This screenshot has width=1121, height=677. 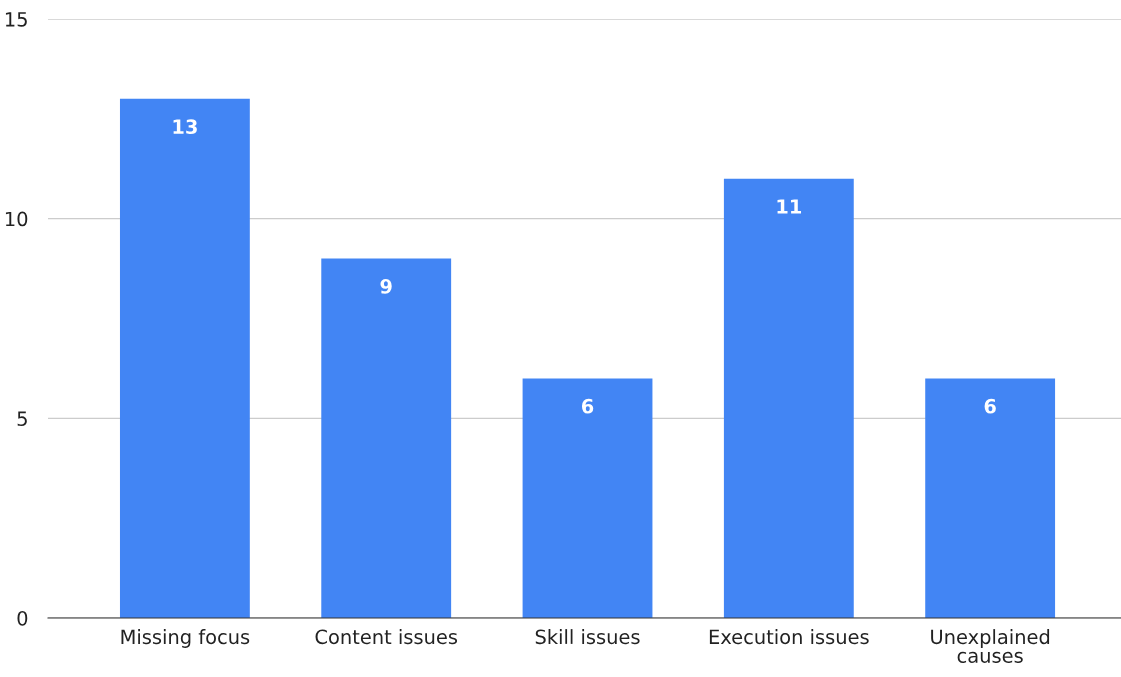 I want to click on x-tick-label: Skill issues, so click(x=587, y=637).